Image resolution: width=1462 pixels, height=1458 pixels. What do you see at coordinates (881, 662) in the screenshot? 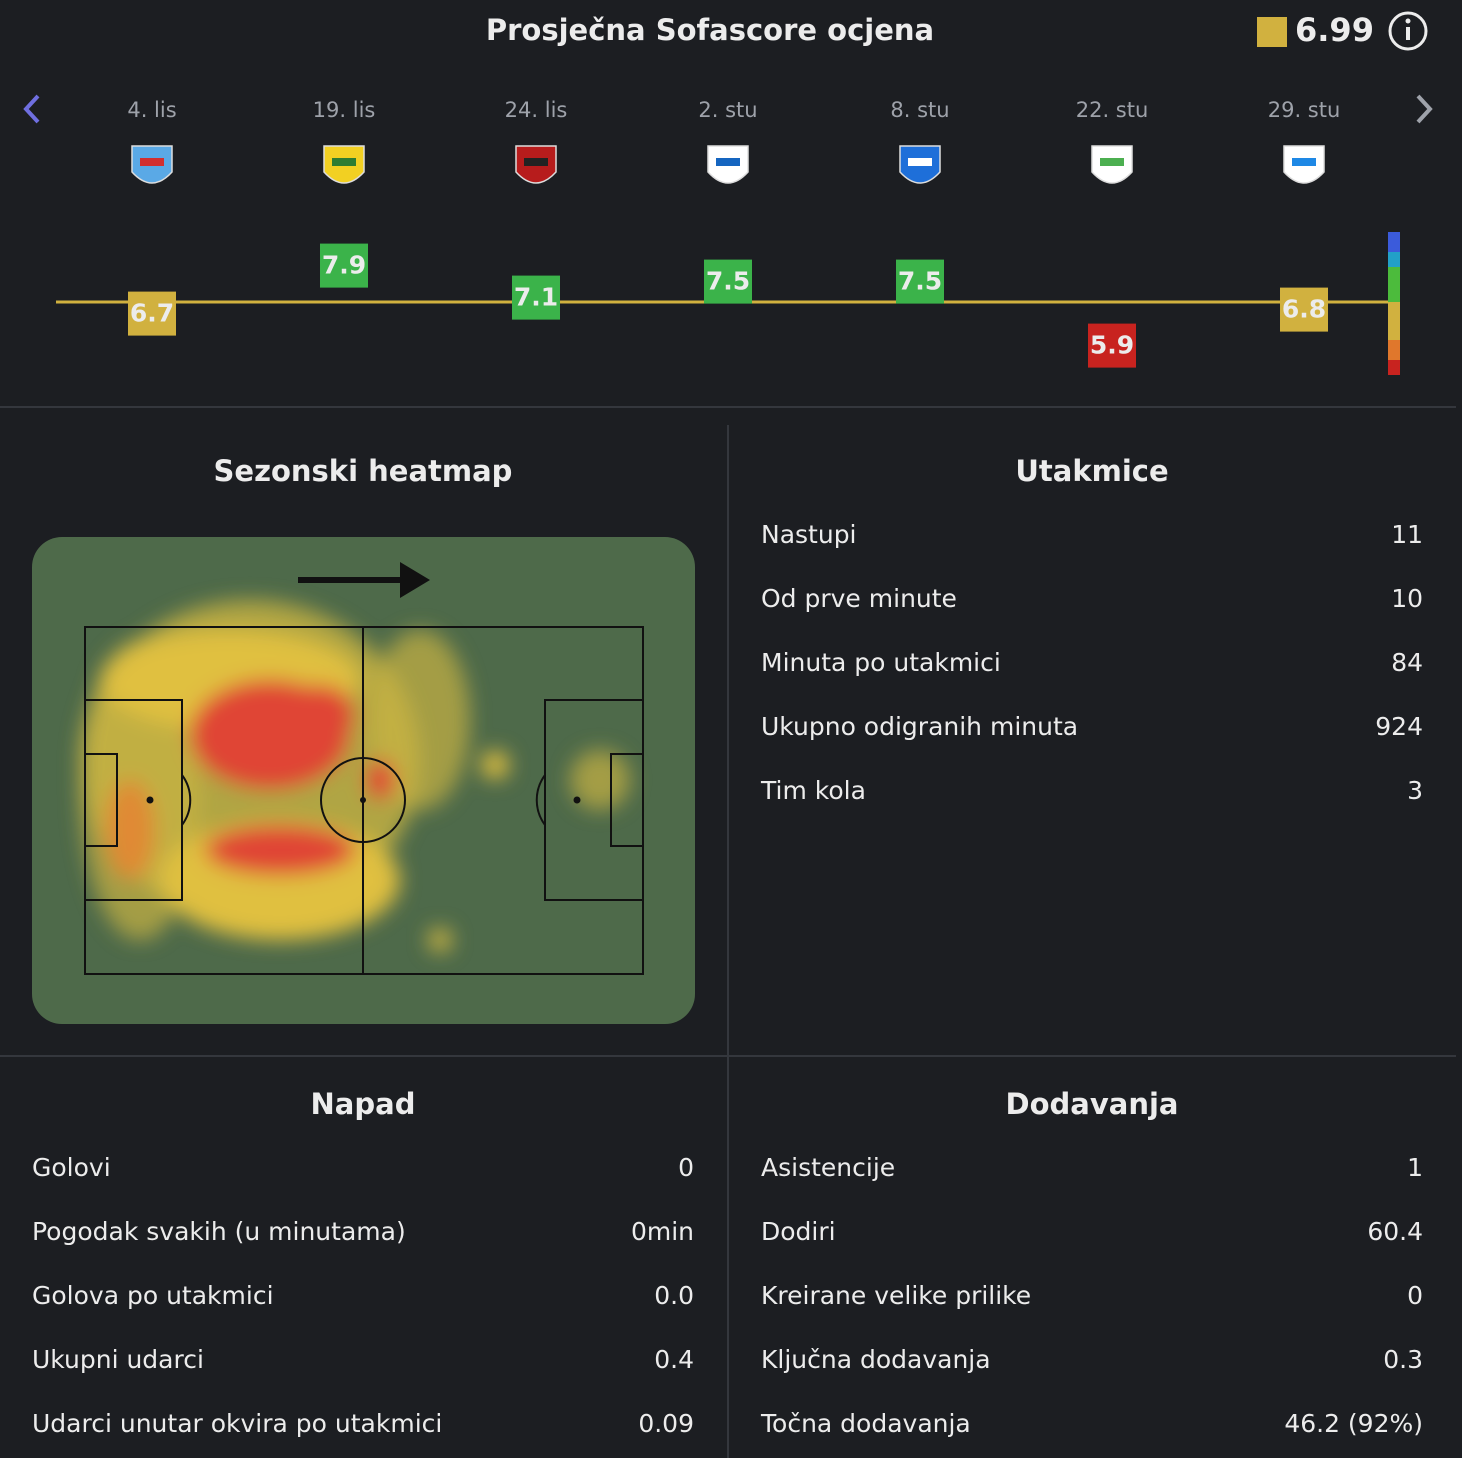
I see `stat-label: Minuta po utakmici` at bounding box center [881, 662].